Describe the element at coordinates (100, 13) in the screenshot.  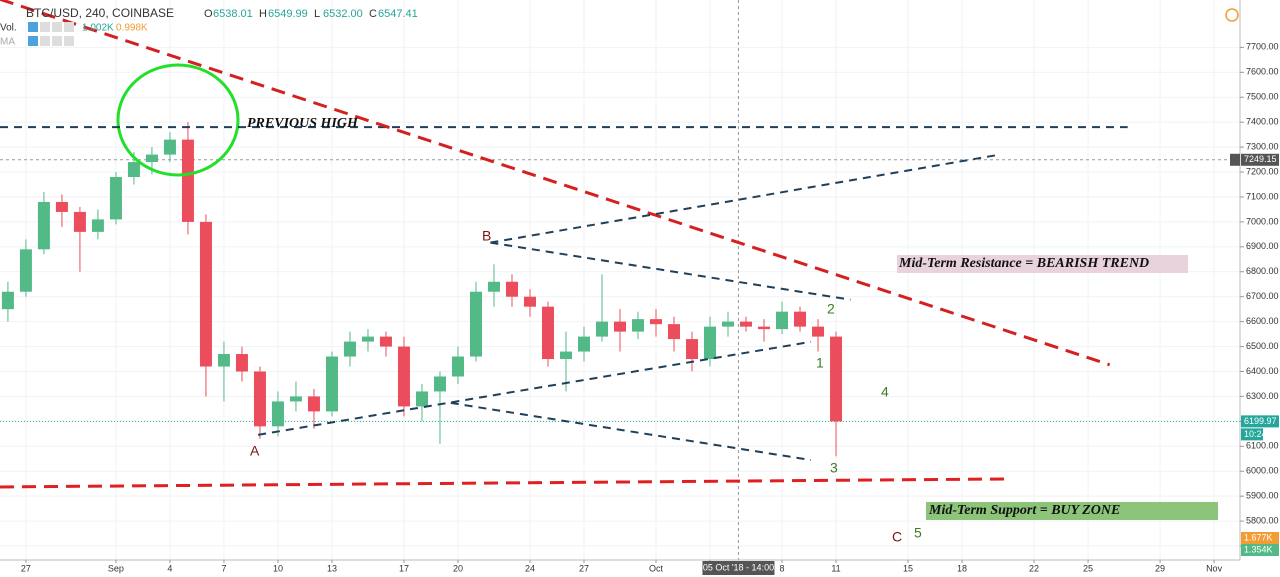
I see `symbol: BTC/USD, 240, COINBASE` at that location.